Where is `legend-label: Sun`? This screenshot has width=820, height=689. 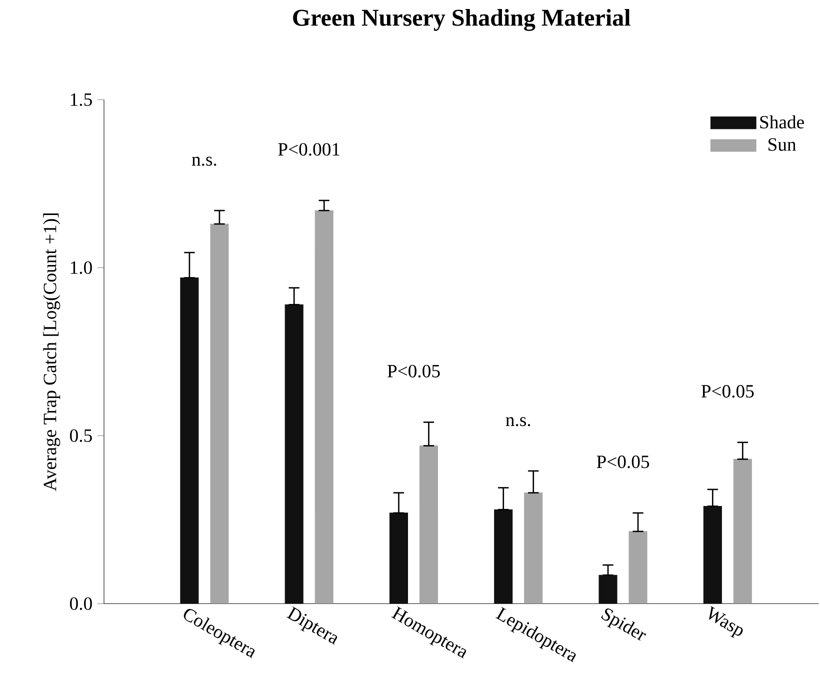 legend-label: Sun is located at coordinates (782, 144).